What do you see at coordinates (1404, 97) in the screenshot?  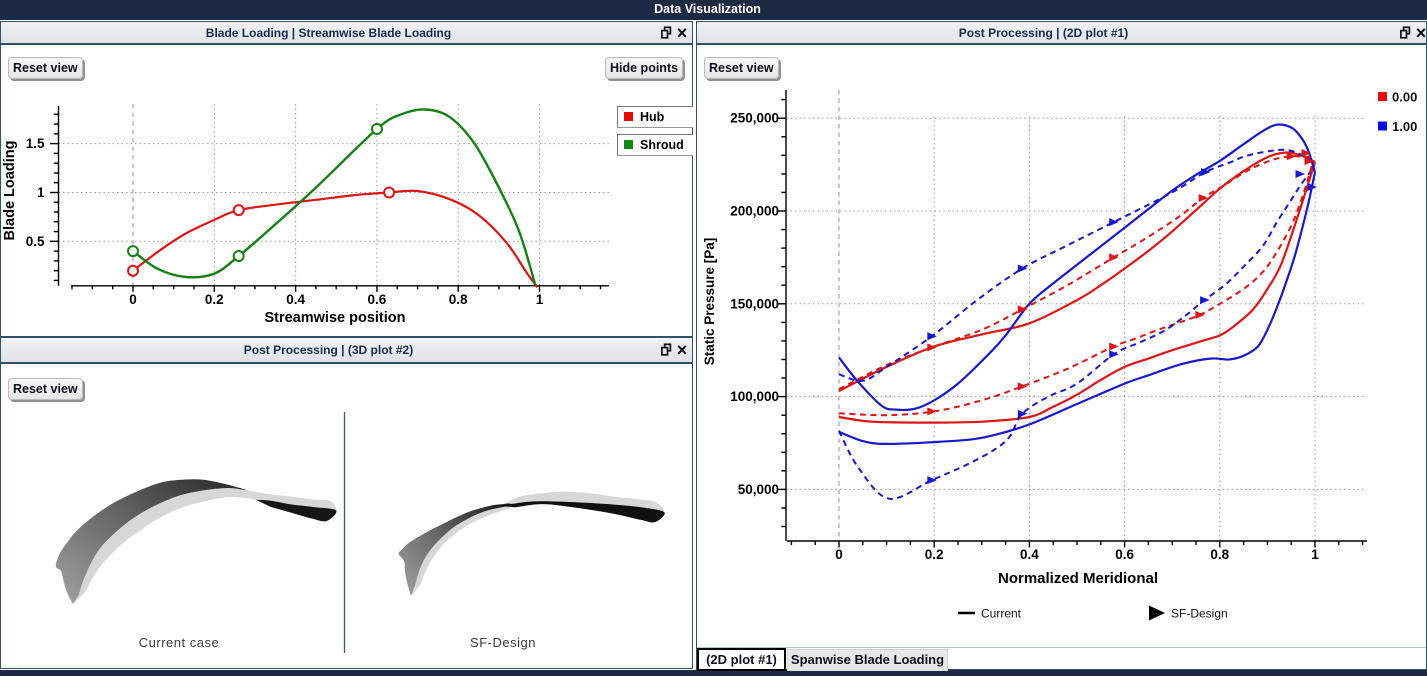 I see `svg-text: 0.00` at bounding box center [1404, 97].